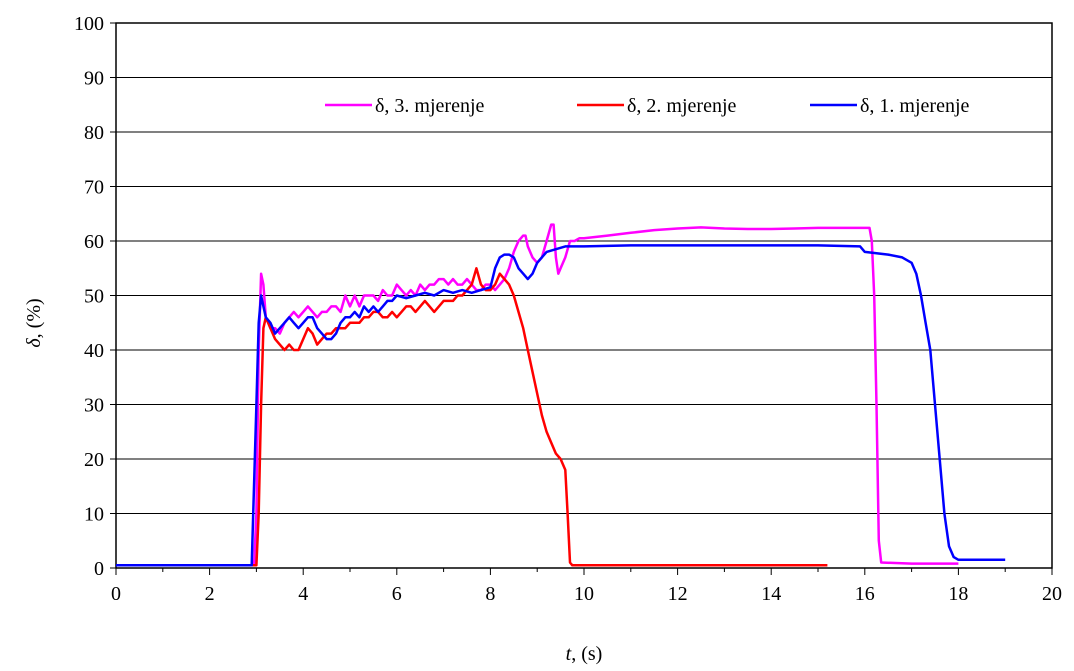  Describe the element at coordinates (94, 242) in the screenshot. I see `y-tick-label: 60` at that location.